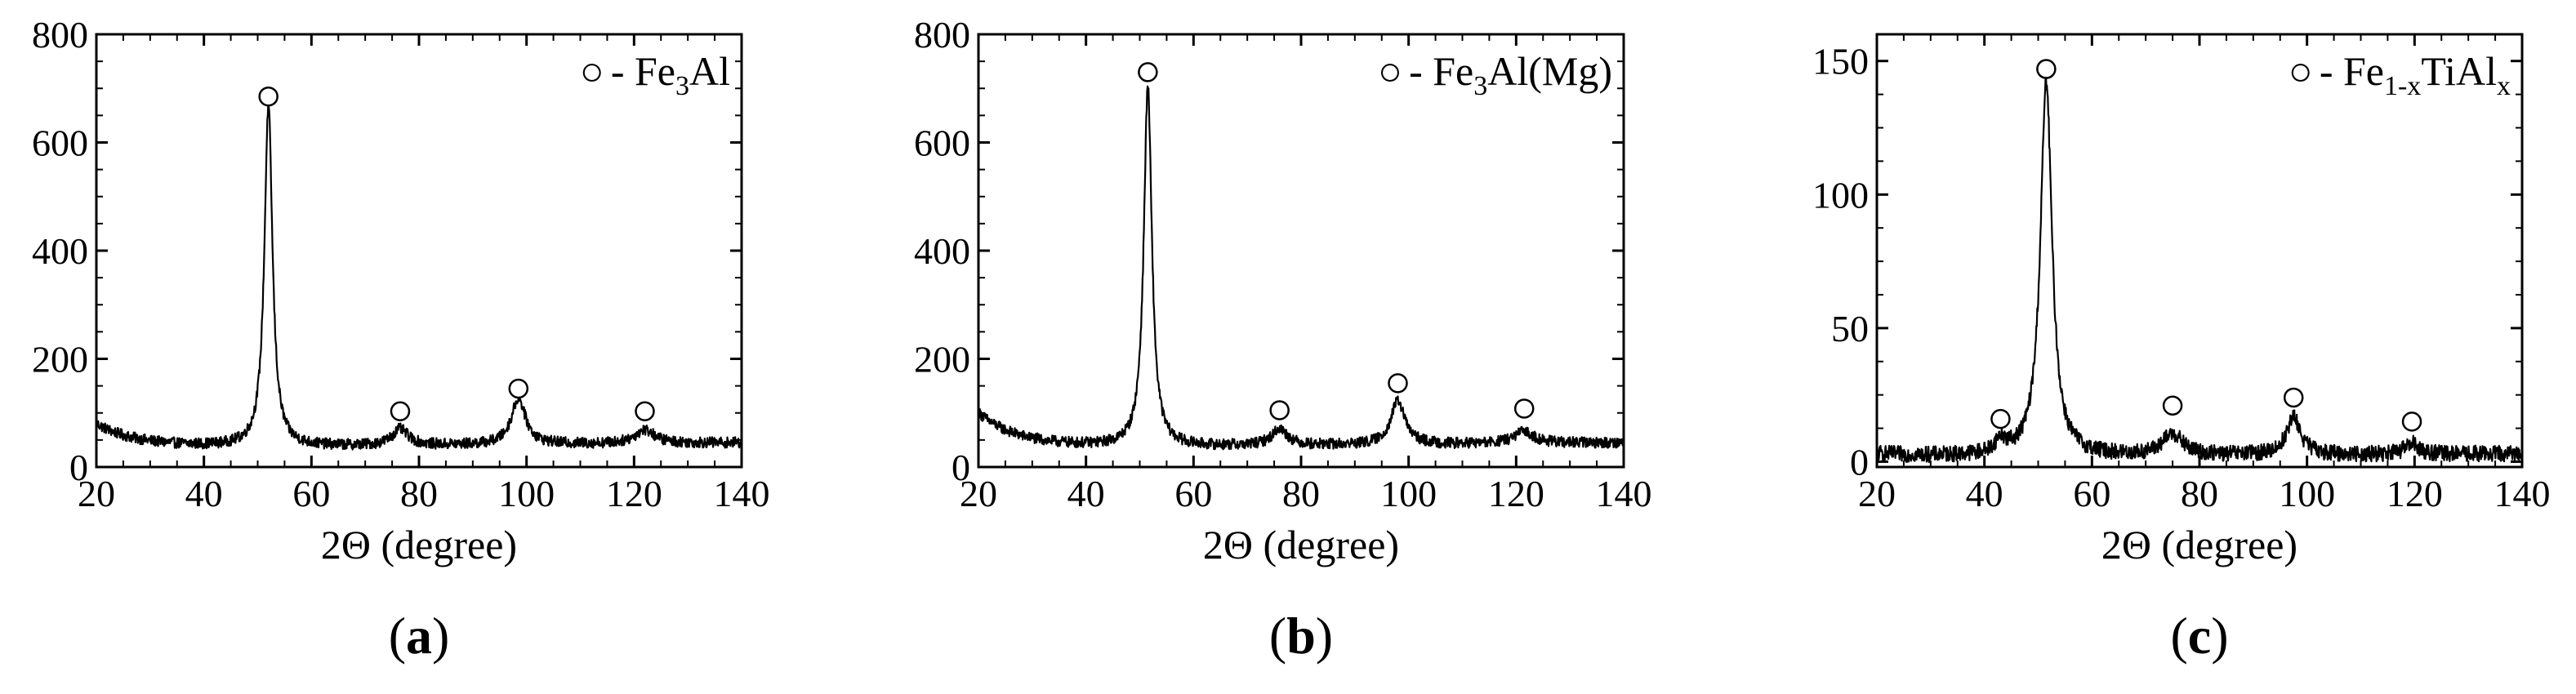  What do you see at coordinates (1549, 71) in the screenshot?
I see `legend-text: Al(Mg)` at bounding box center [1549, 71].